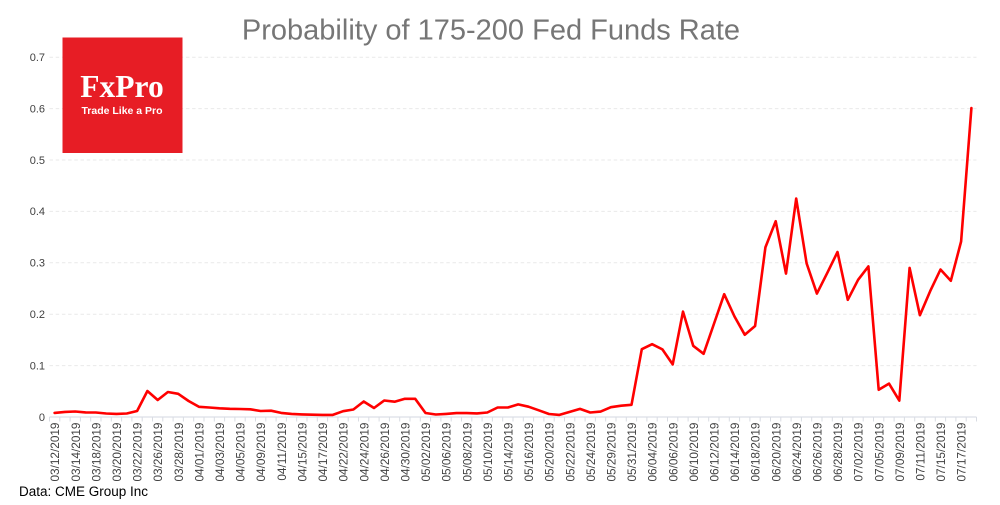 The image size is (1000, 505). Describe the element at coordinates (529, 452) in the screenshot. I see `svg-text: 05/16/2019` at that location.